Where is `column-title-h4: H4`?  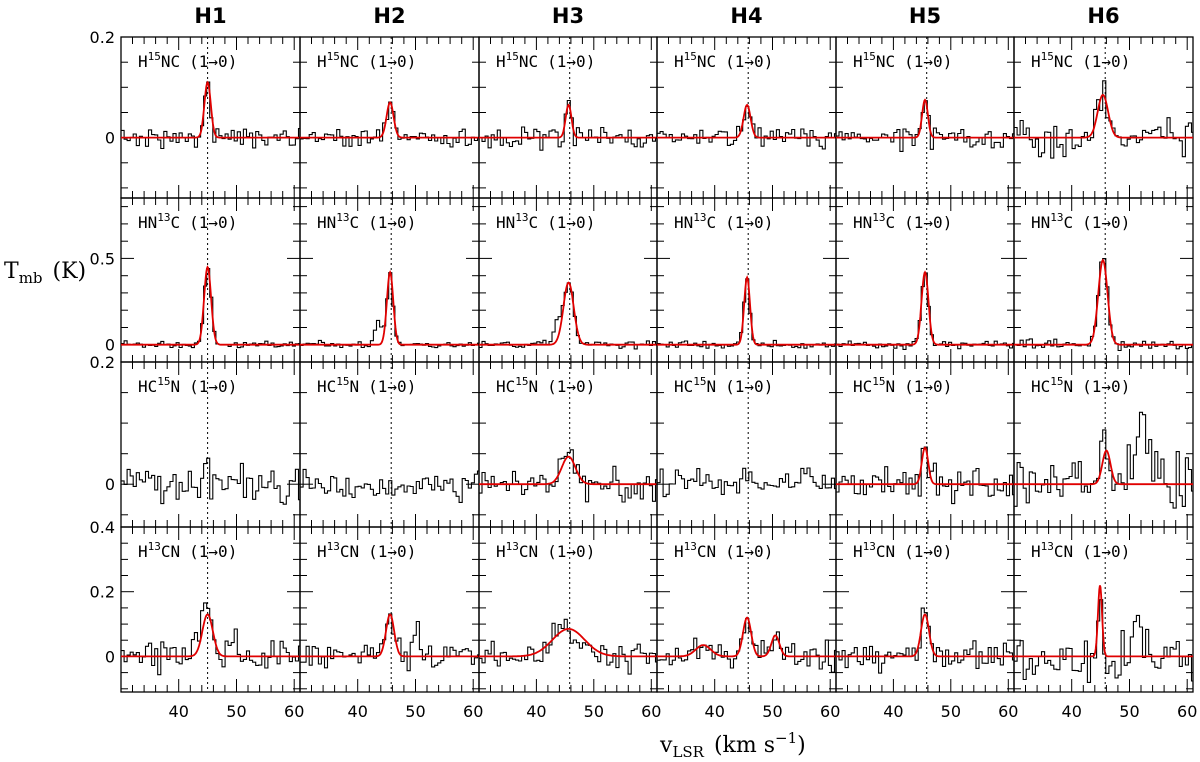 column-title-h4: H4 is located at coordinates (746, 16).